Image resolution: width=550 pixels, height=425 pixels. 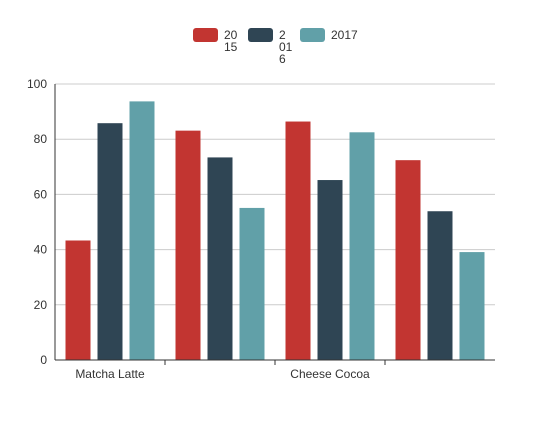 I want to click on legend: 20 15 2 01 6 2017, so click(x=275, y=47).